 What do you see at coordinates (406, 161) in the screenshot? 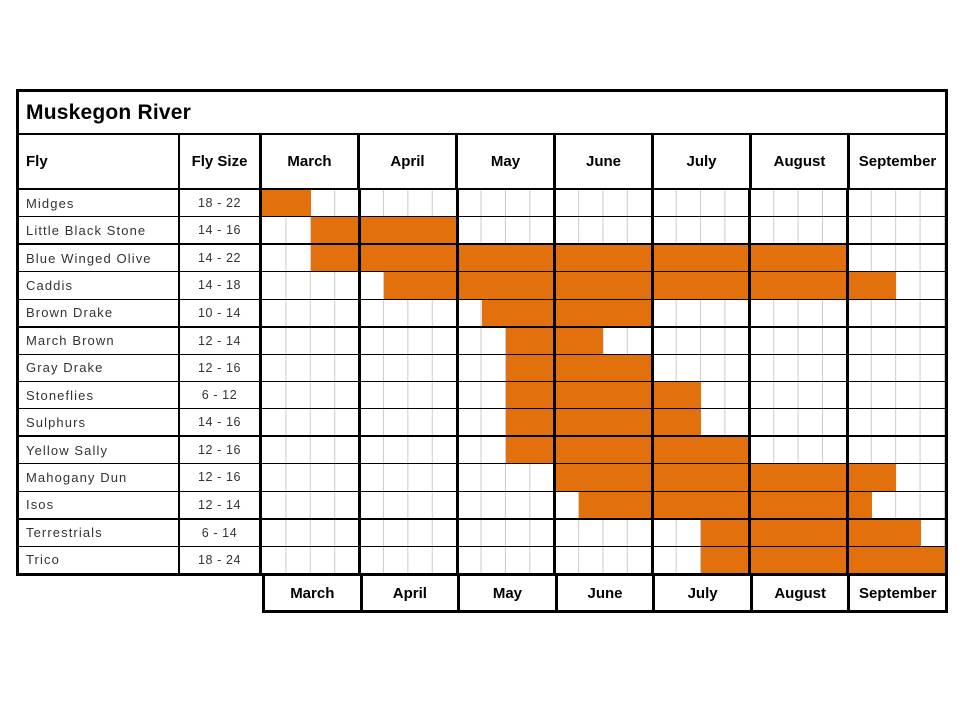
I see `month-header-april: April` at bounding box center [406, 161].